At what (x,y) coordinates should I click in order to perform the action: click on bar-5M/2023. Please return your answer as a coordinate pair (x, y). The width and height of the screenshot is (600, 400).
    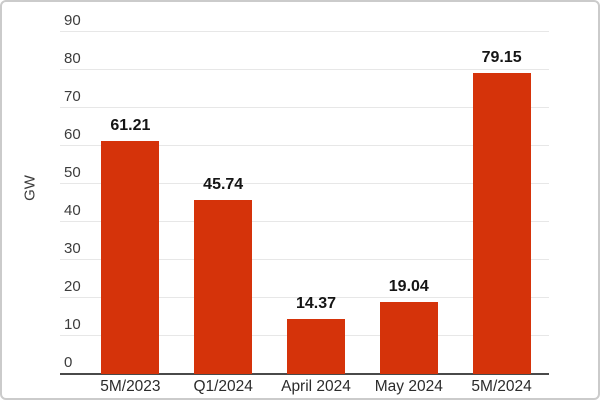
    Looking at the image, I should click on (130, 257).